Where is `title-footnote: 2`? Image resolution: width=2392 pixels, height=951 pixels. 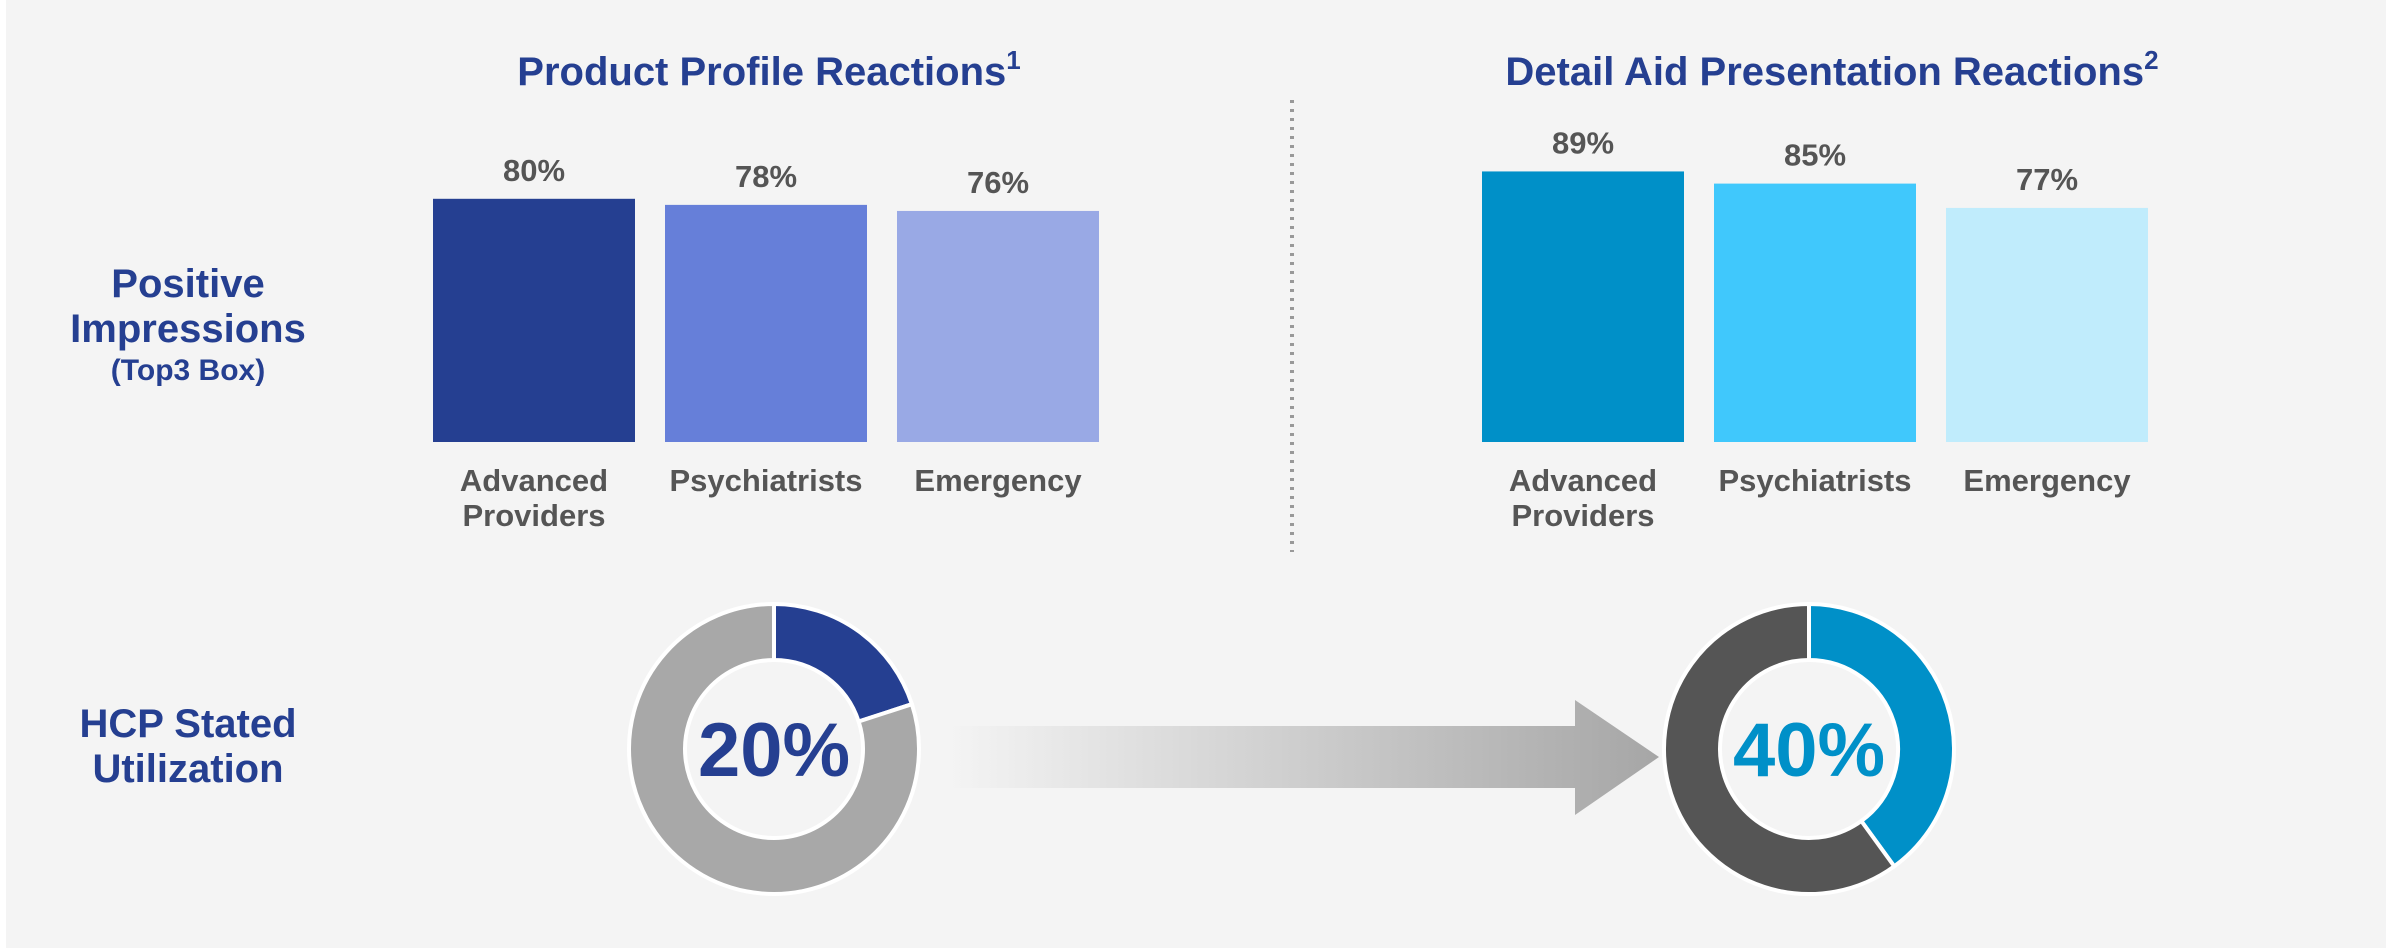
title-footnote: 2 is located at coordinates (2151, 60).